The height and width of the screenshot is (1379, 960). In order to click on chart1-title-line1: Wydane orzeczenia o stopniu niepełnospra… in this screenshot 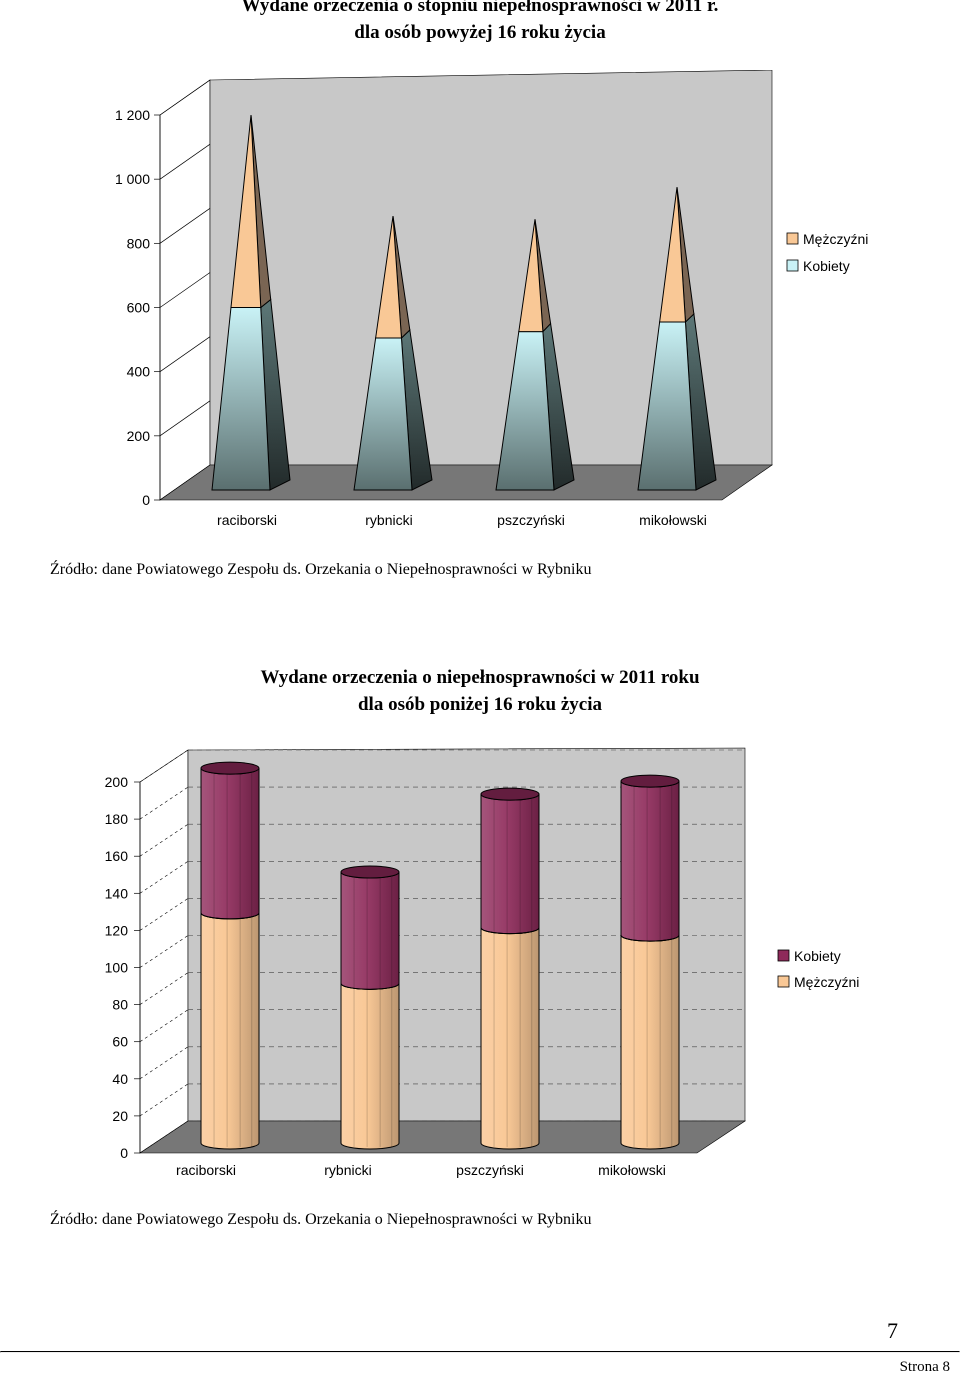, I will do `click(480, 8)`.